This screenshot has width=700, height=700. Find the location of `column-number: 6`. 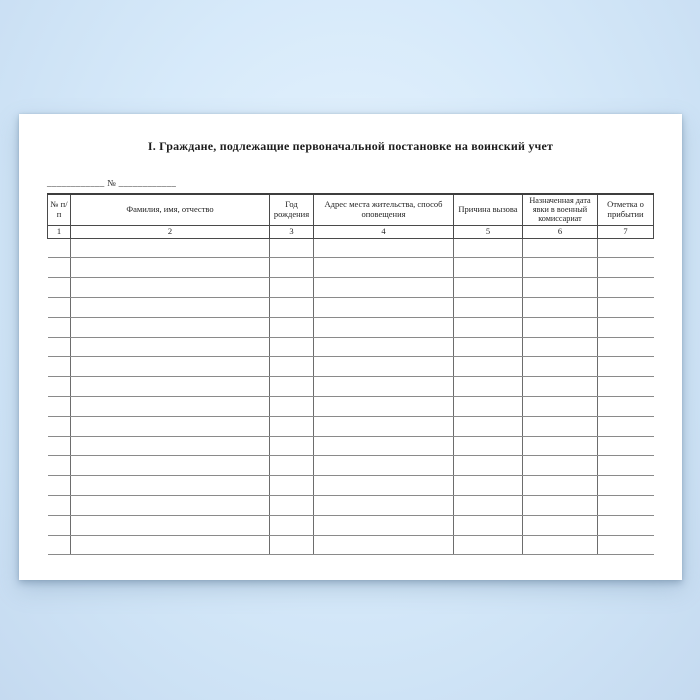

column-number: 6 is located at coordinates (560, 231).